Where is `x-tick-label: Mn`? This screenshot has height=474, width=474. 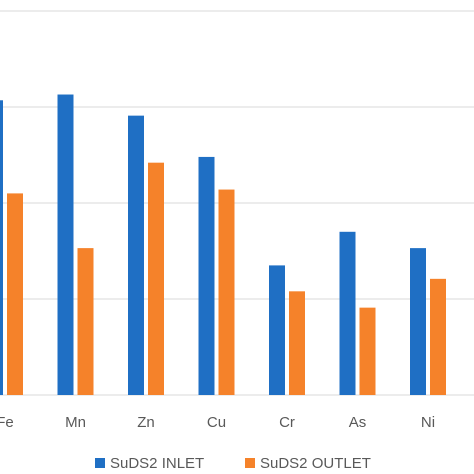 x-tick-label: Mn is located at coordinates (75, 422).